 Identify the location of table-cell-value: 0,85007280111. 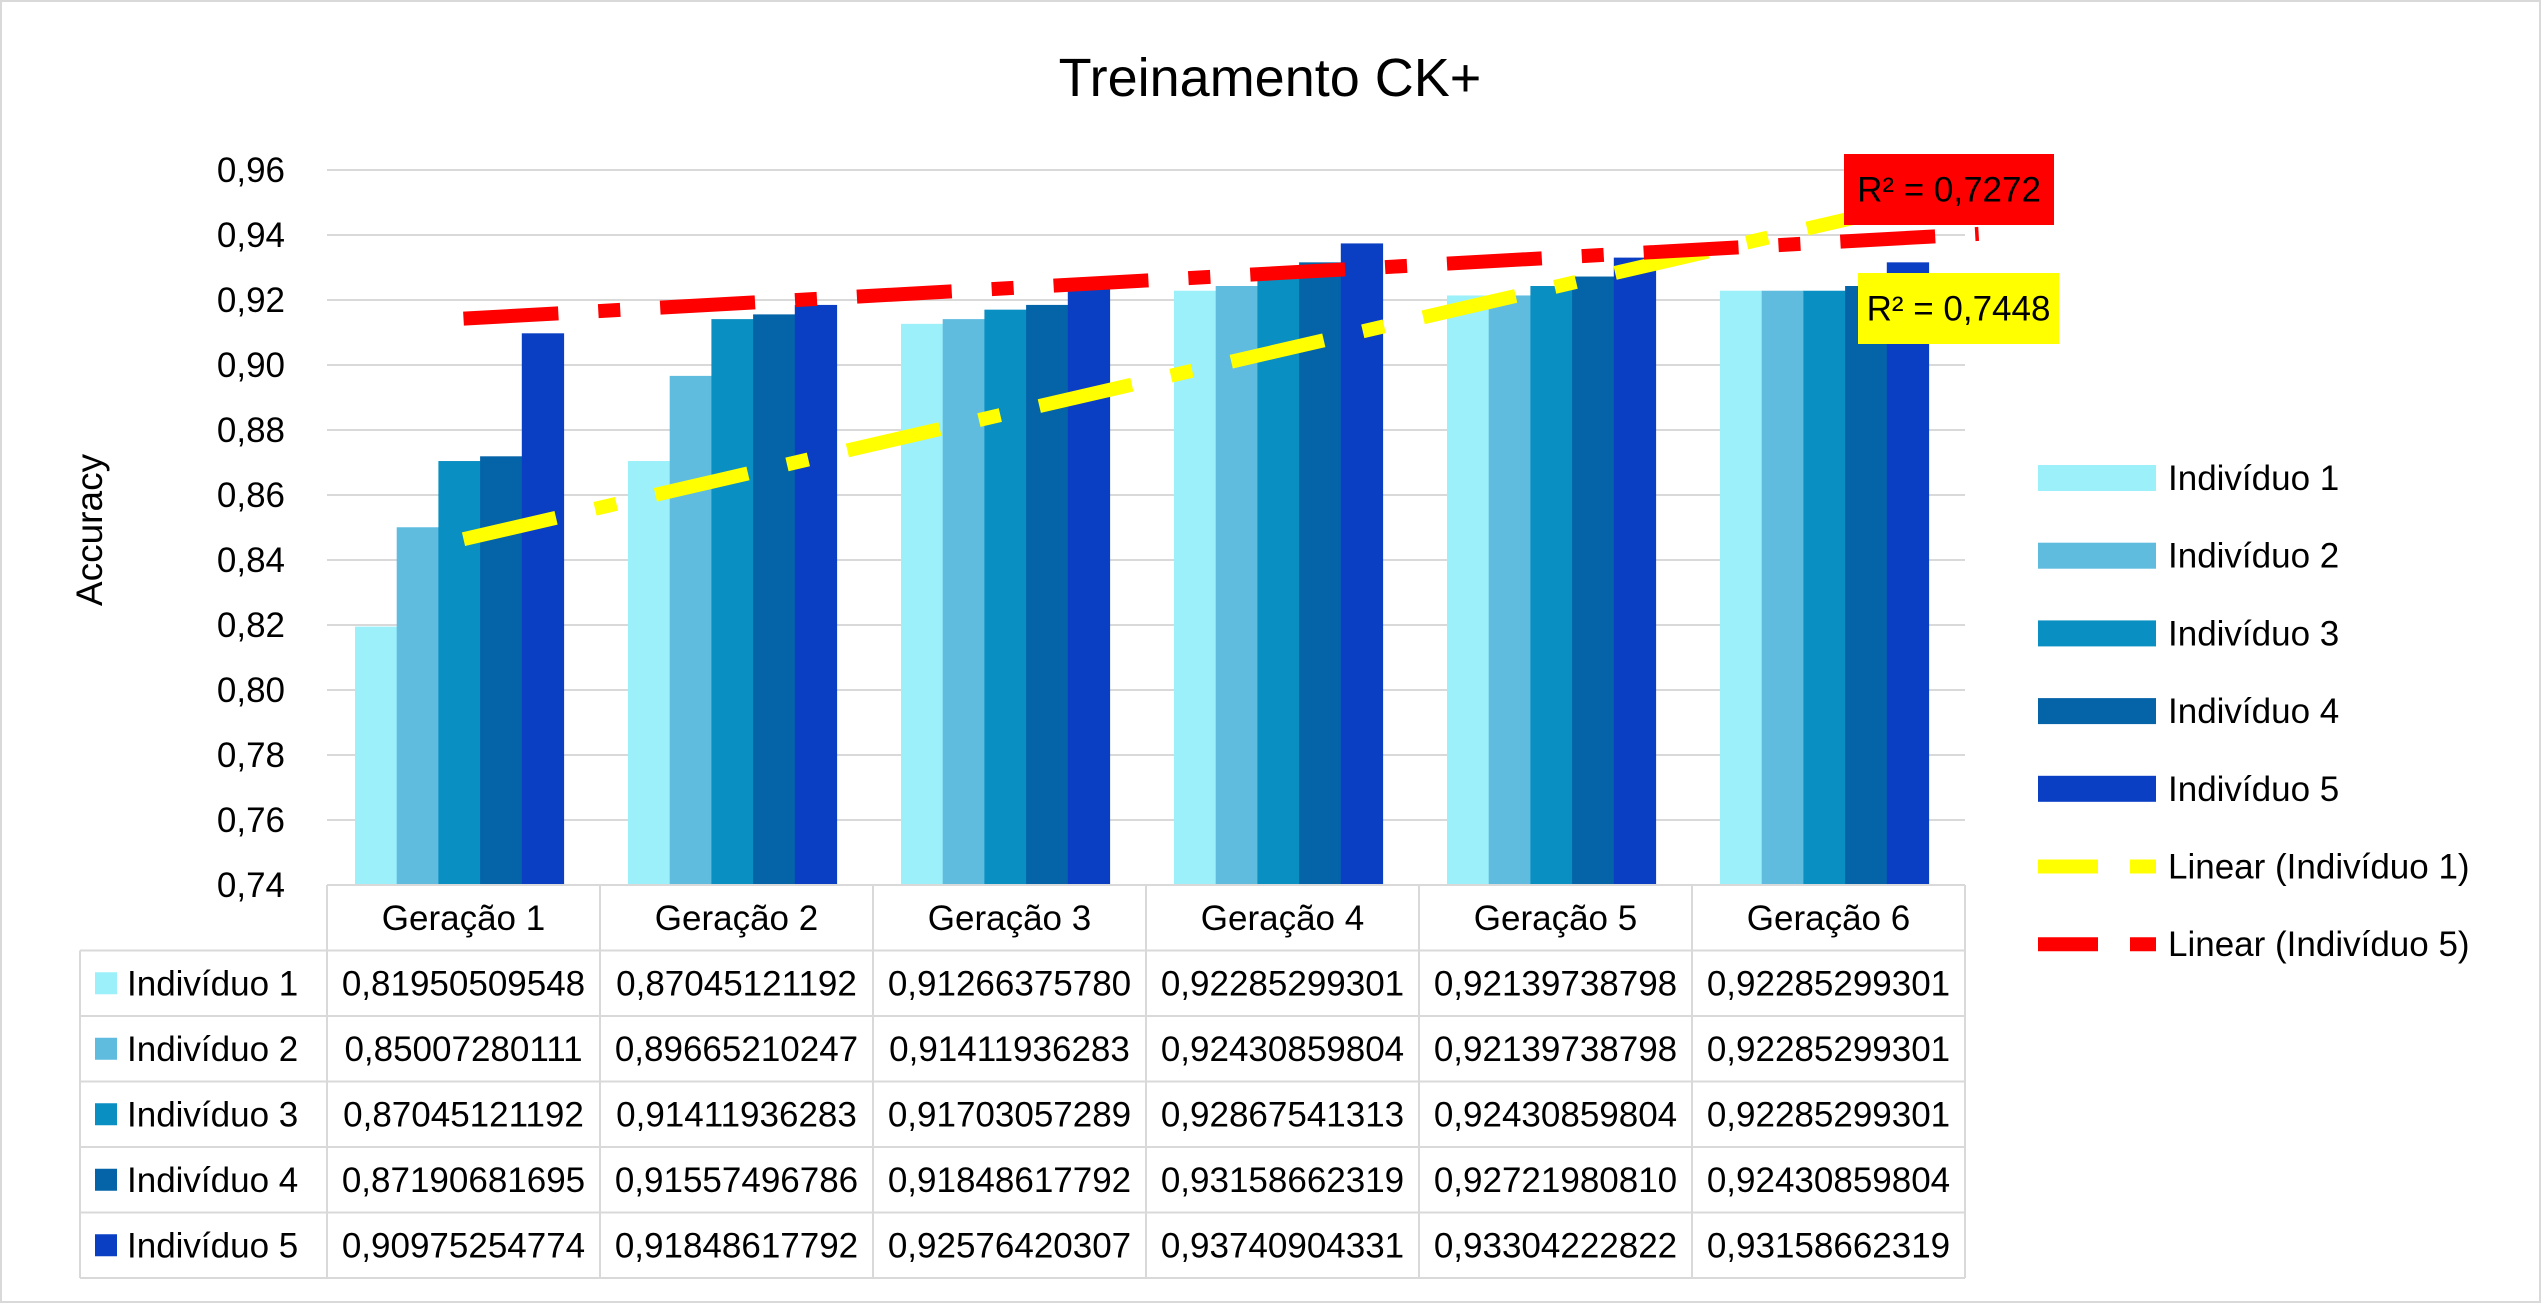
(463, 1049).